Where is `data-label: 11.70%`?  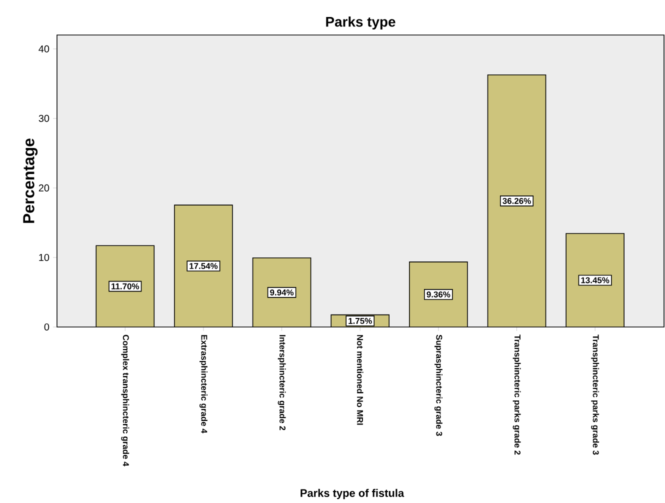 data-label: 11.70% is located at coordinates (126, 286).